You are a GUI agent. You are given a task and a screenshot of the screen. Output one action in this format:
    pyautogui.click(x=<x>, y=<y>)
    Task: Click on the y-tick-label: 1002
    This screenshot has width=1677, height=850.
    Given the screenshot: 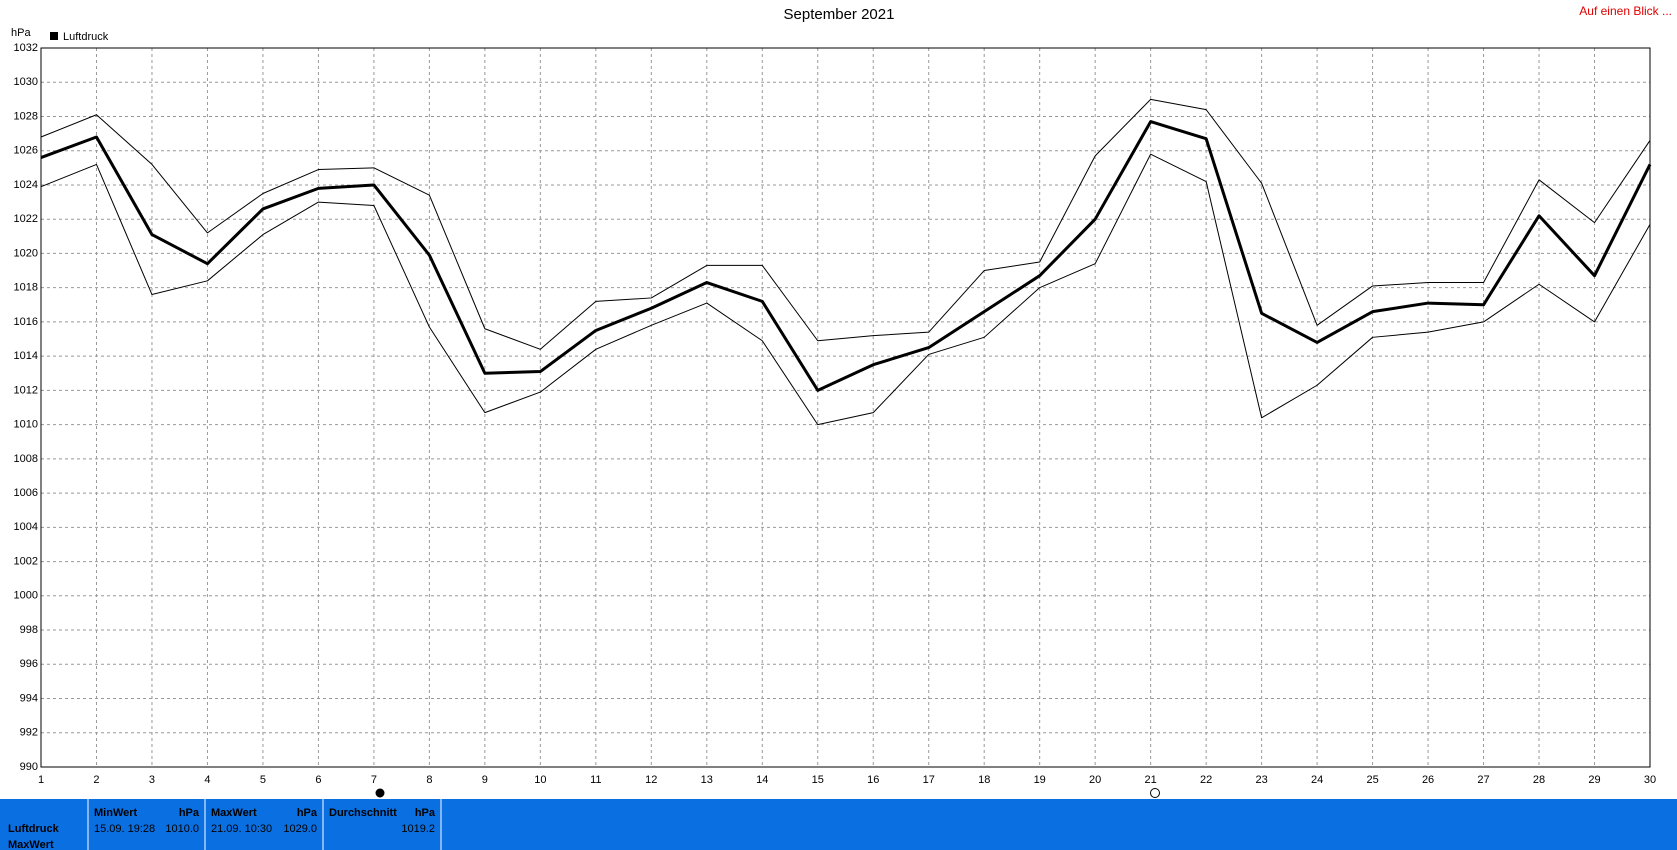 What is the action you would take?
    pyautogui.click(x=26, y=561)
    